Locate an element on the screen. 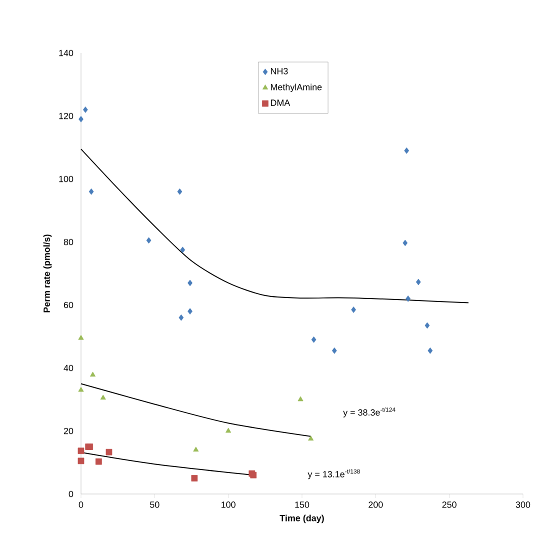 The image size is (544, 552). x-axis-title: Time (day) is located at coordinates (302, 519).